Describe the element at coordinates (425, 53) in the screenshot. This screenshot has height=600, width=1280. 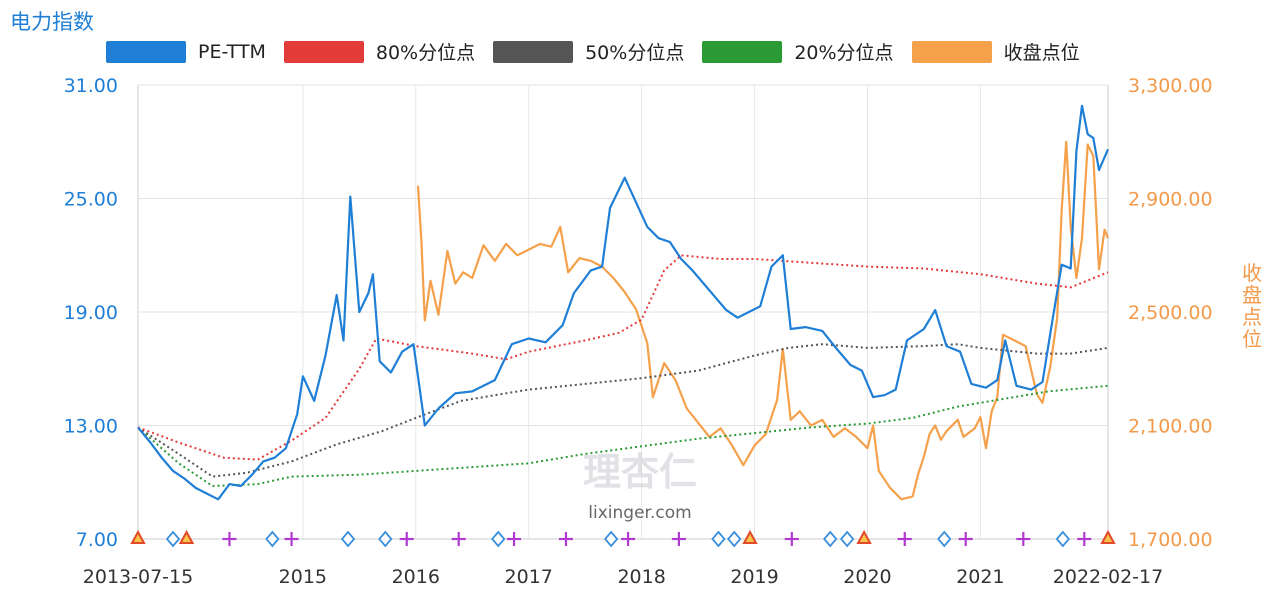
I see `legend-label-80pct: 80%分位点` at that location.